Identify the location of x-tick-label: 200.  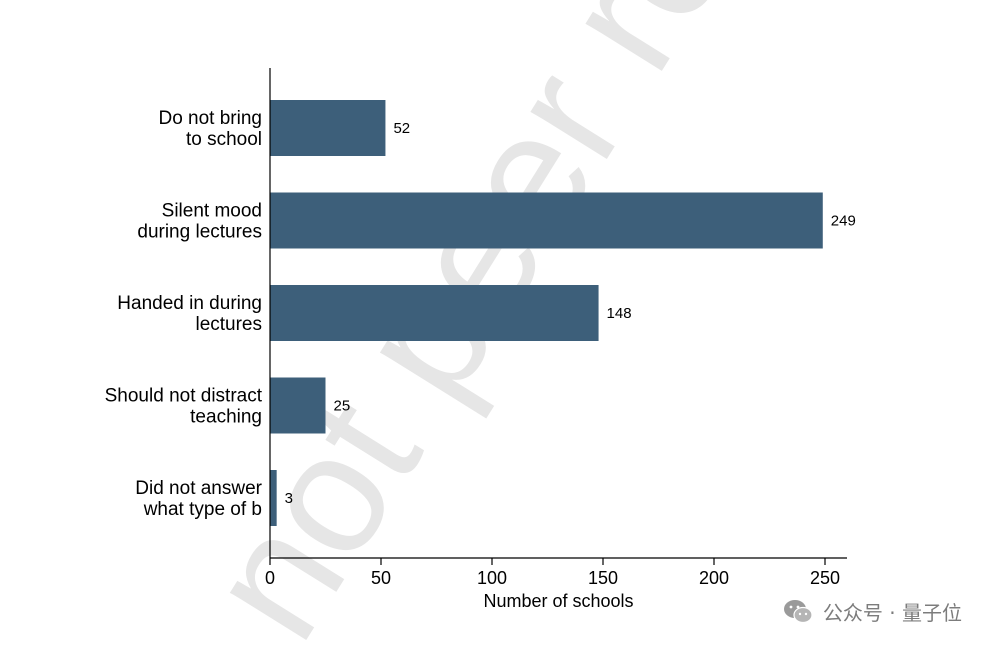
(714, 578).